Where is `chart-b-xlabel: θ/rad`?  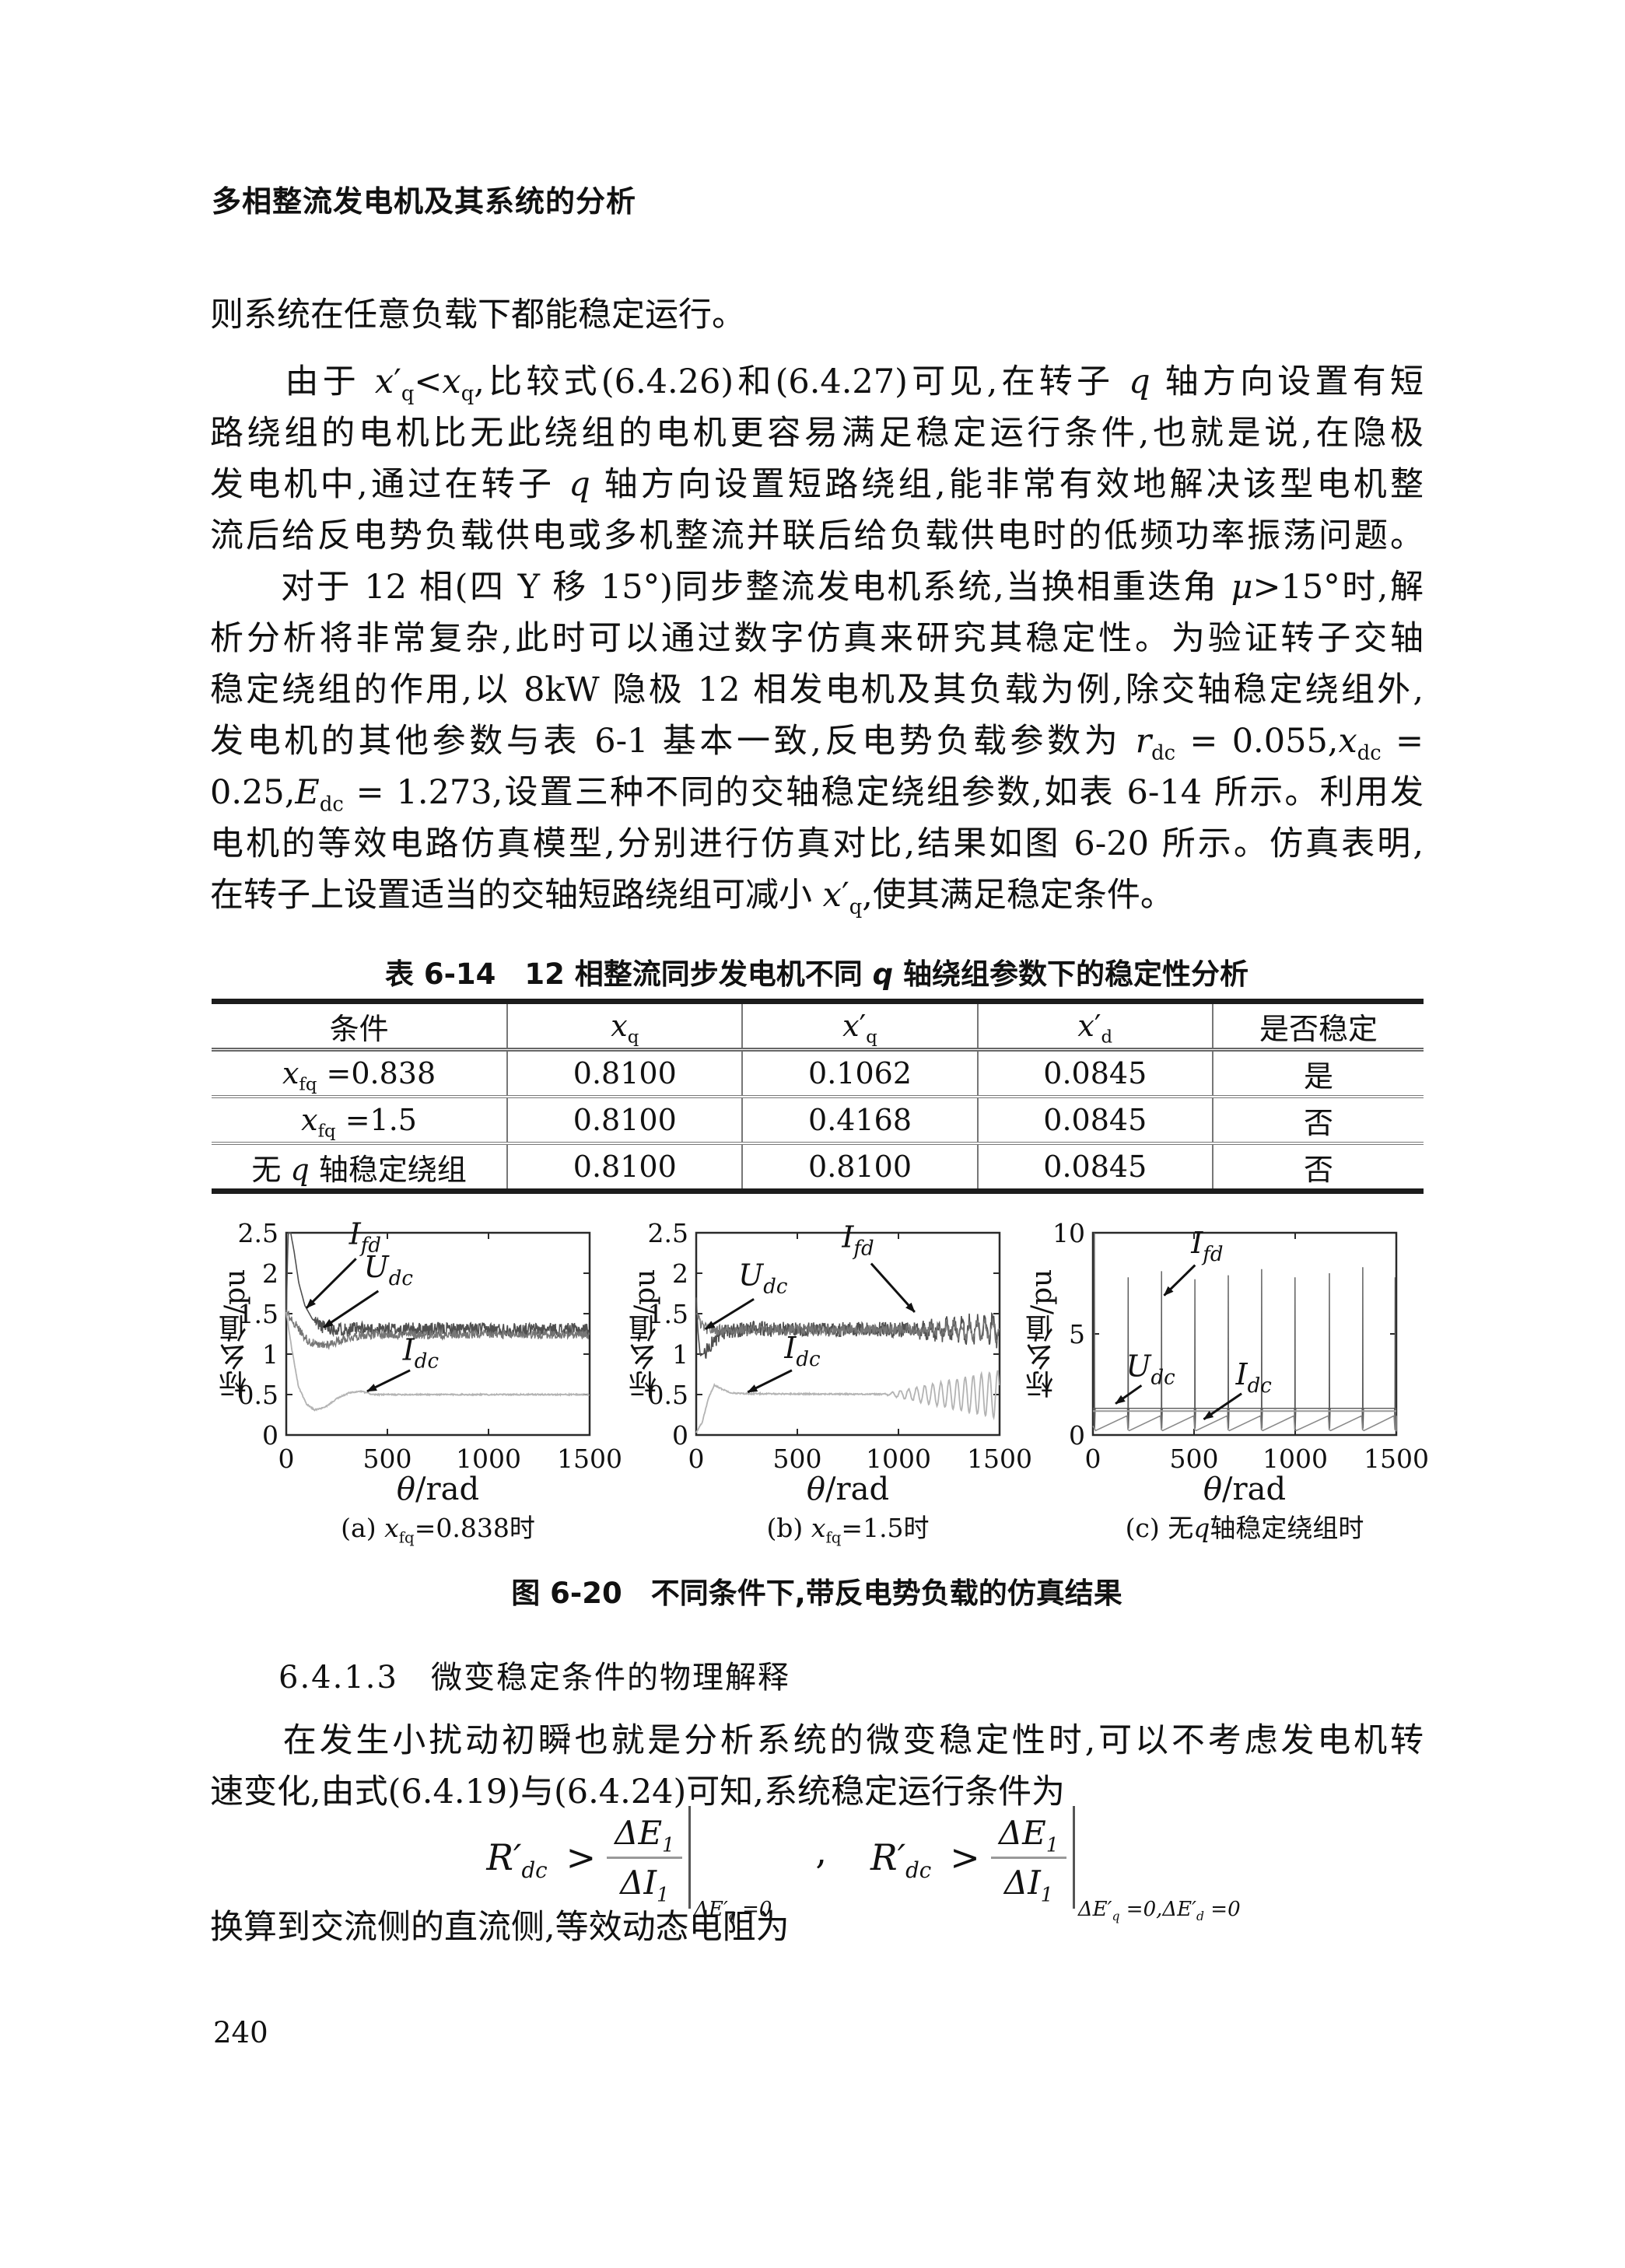
chart-b-xlabel: θ/rad is located at coordinates (848, 1489).